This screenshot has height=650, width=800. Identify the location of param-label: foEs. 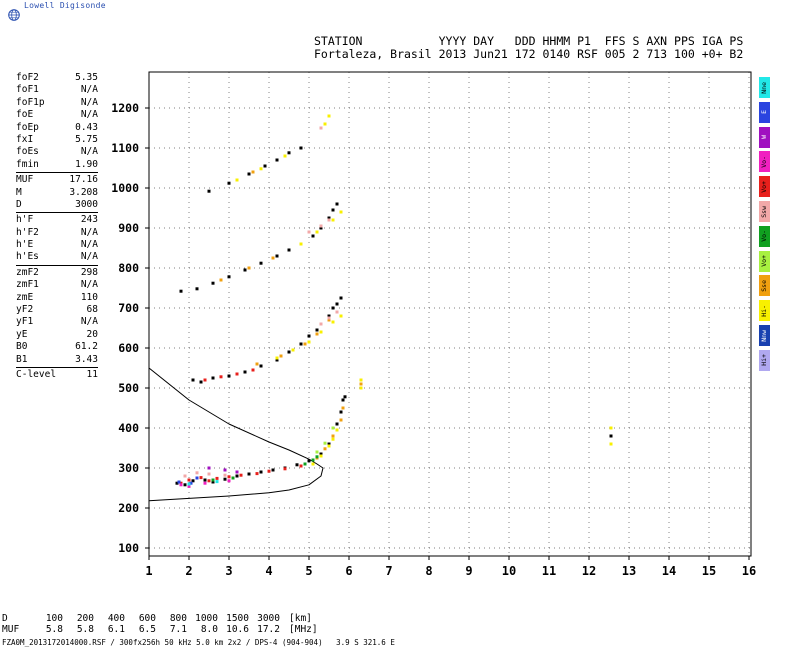
(27, 152).